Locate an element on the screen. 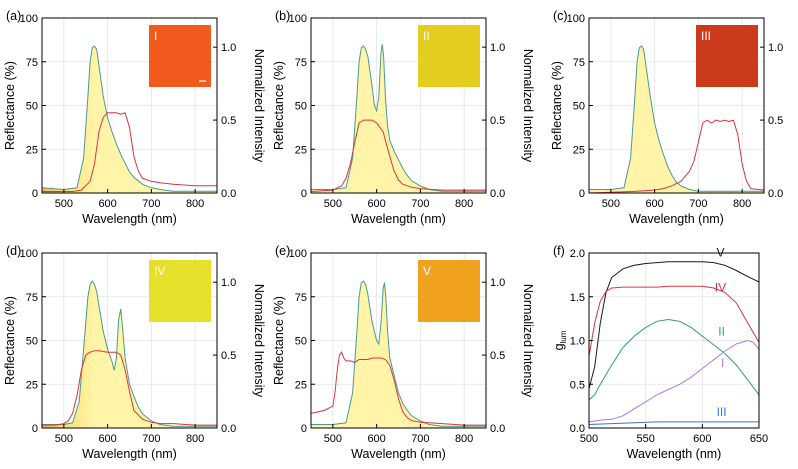 This screenshot has width=798, height=469. x-tick-label: 650 is located at coordinates (759, 439).